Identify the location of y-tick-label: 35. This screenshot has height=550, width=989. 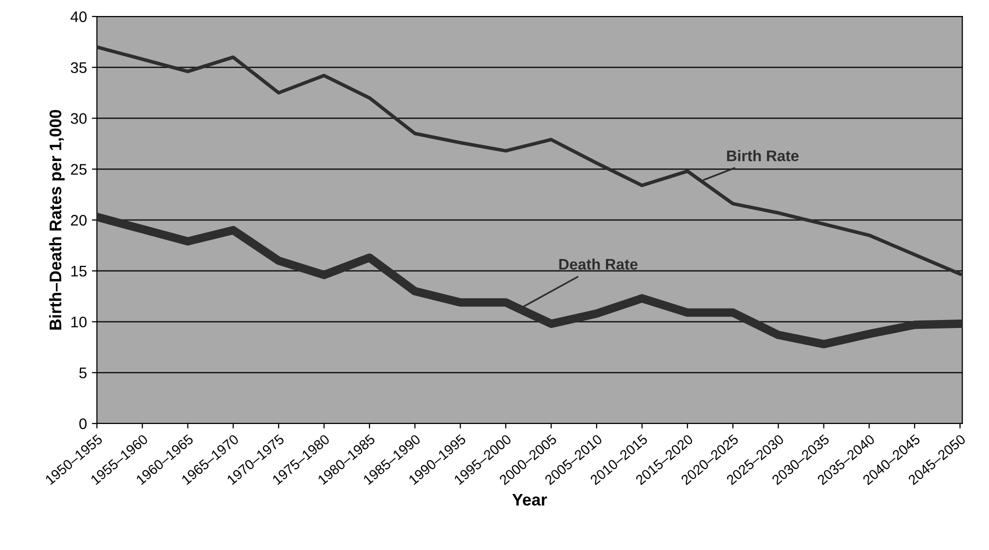
(78, 68).